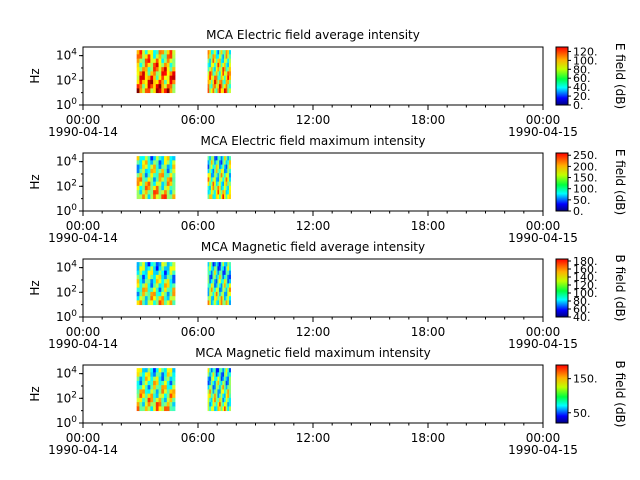 This screenshot has height=480, width=640. I want to click on colorbar-tick-label: 40., so click(582, 87).